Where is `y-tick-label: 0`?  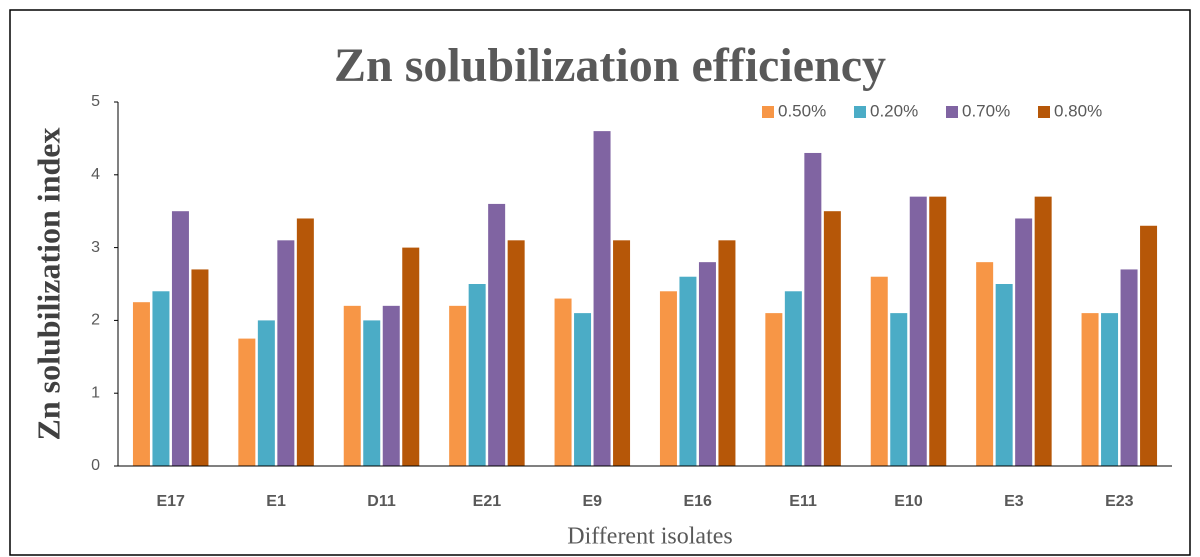
y-tick-label: 0 is located at coordinates (95, 465).